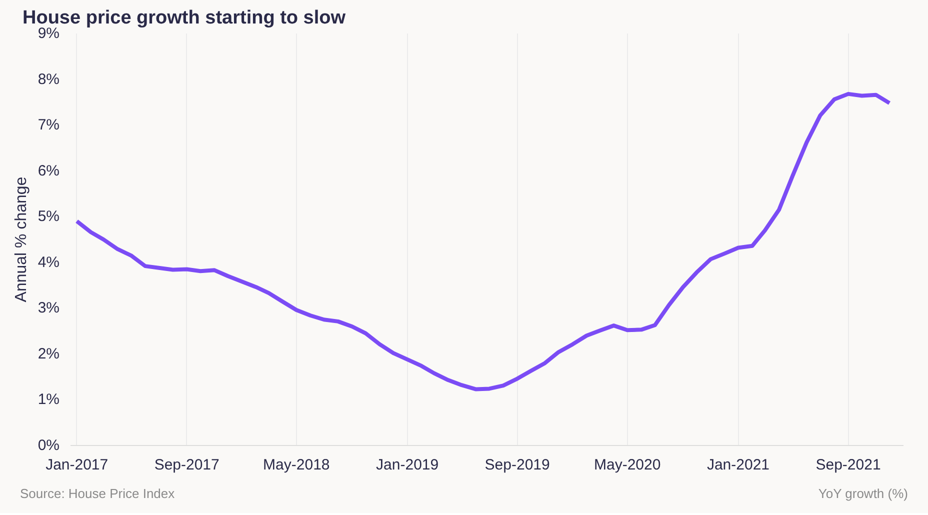 This screenshot has width=928, height=515. Describe the element at coordinates (49, 308) in the screenshot. I see `y-tick-label: 3%` at that location.